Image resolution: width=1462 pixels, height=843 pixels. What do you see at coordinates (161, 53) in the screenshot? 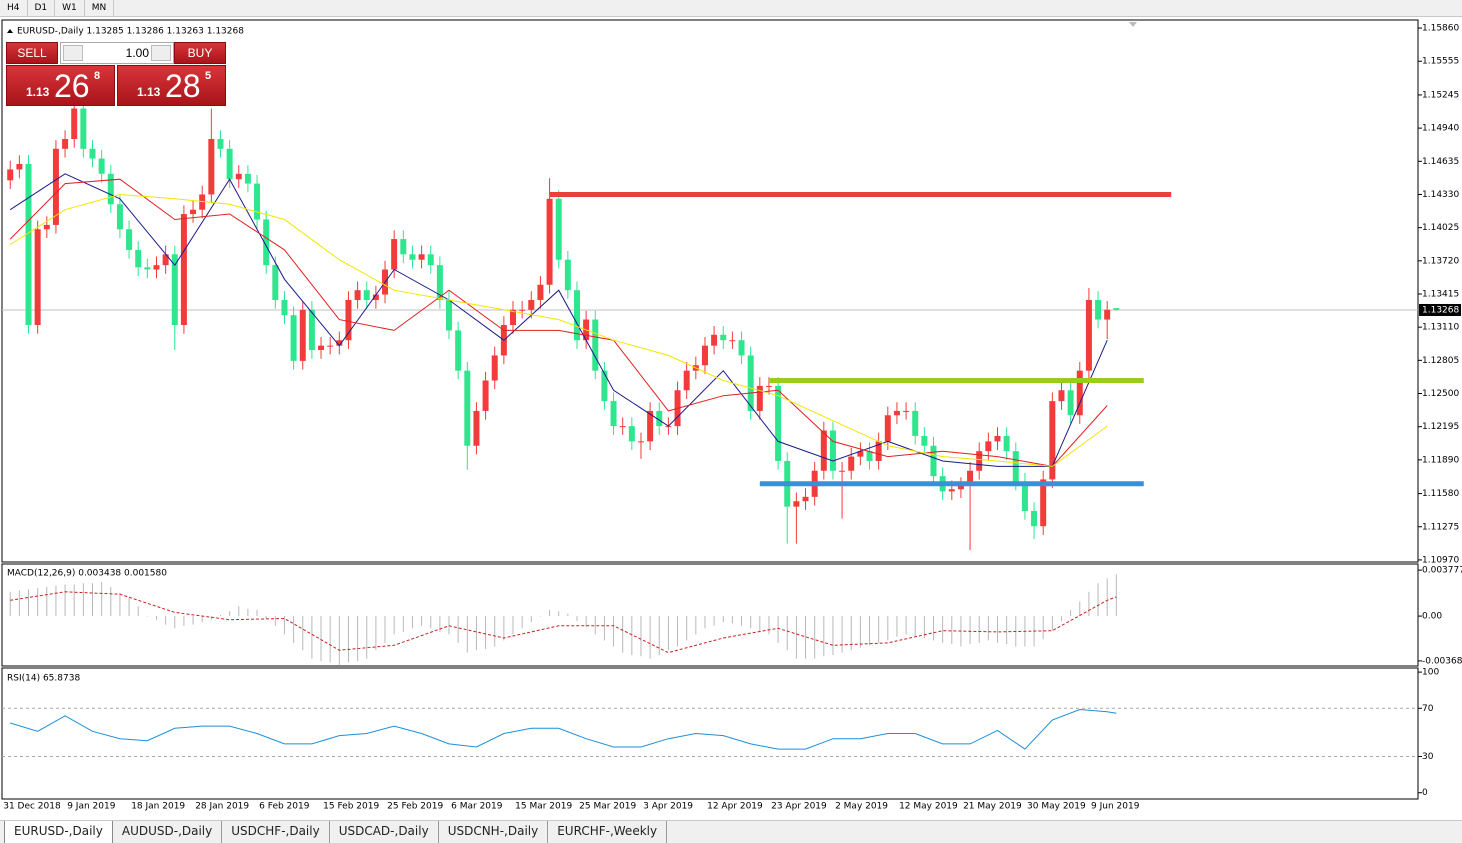
I see `lot-up` at bounding box center [161, 53].